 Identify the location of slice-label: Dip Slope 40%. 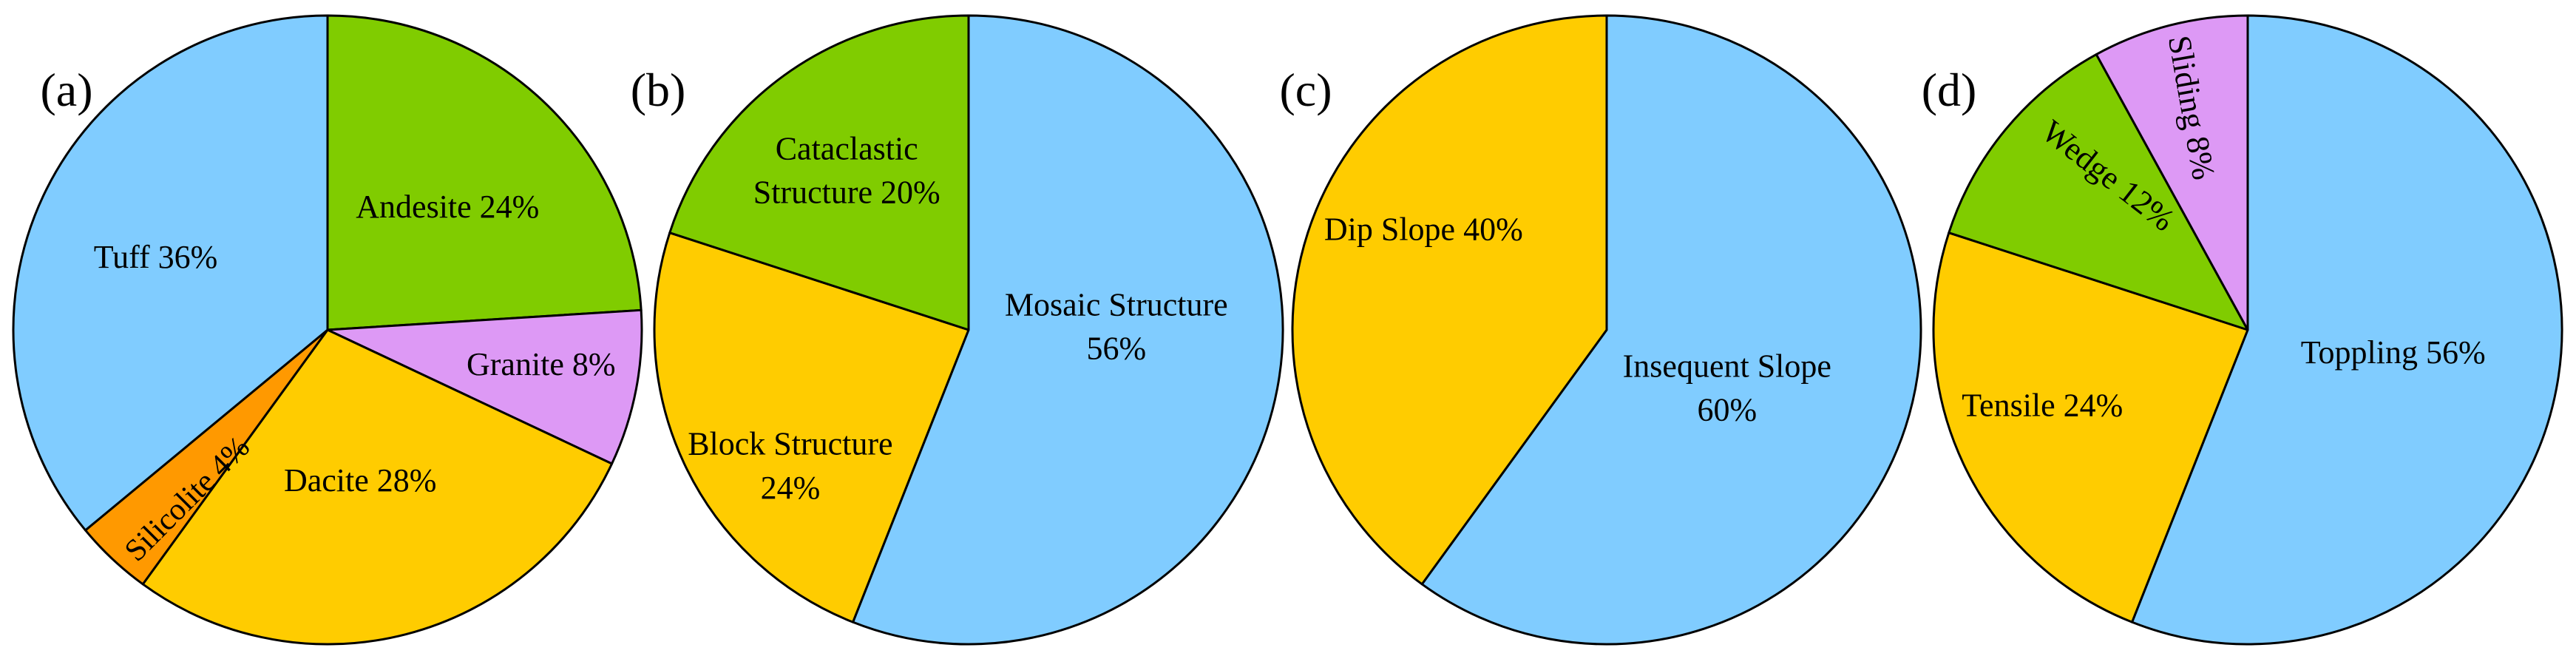
(1423, 229).